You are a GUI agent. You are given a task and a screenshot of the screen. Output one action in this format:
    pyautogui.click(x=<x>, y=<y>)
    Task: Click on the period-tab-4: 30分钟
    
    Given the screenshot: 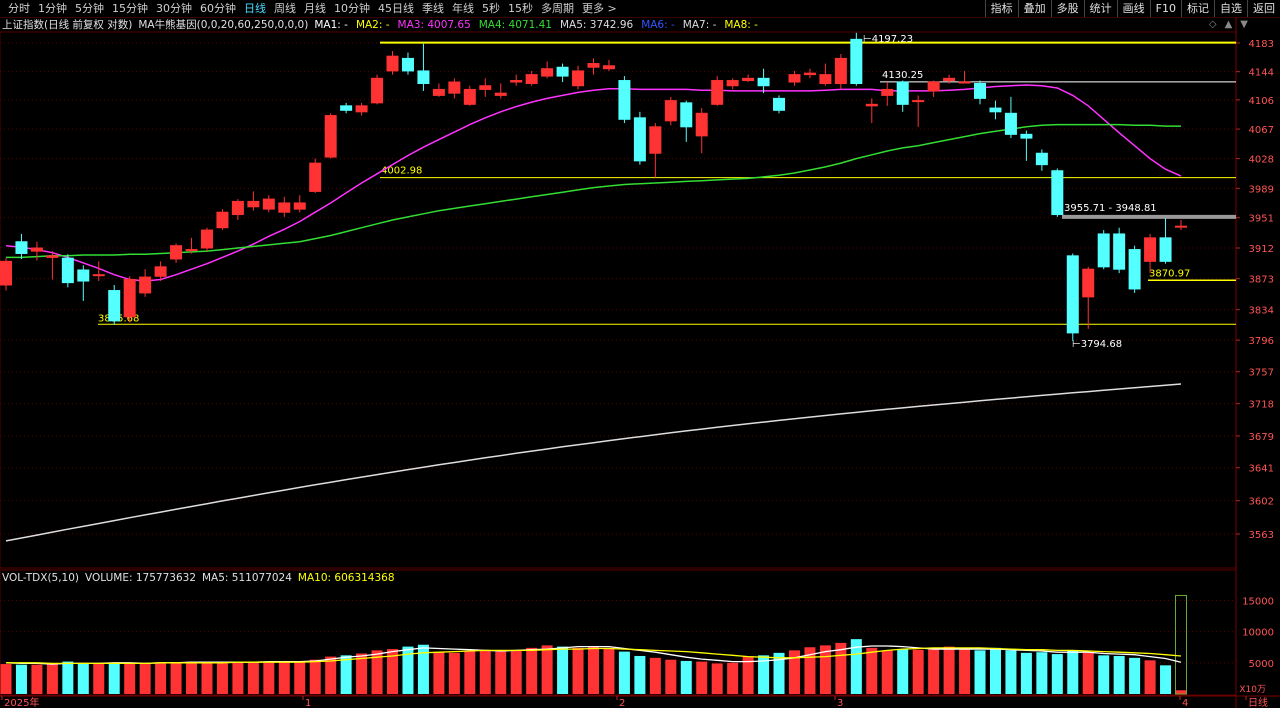 What is the action you would take?
    pyautogui.click(x=174, y=8)
    